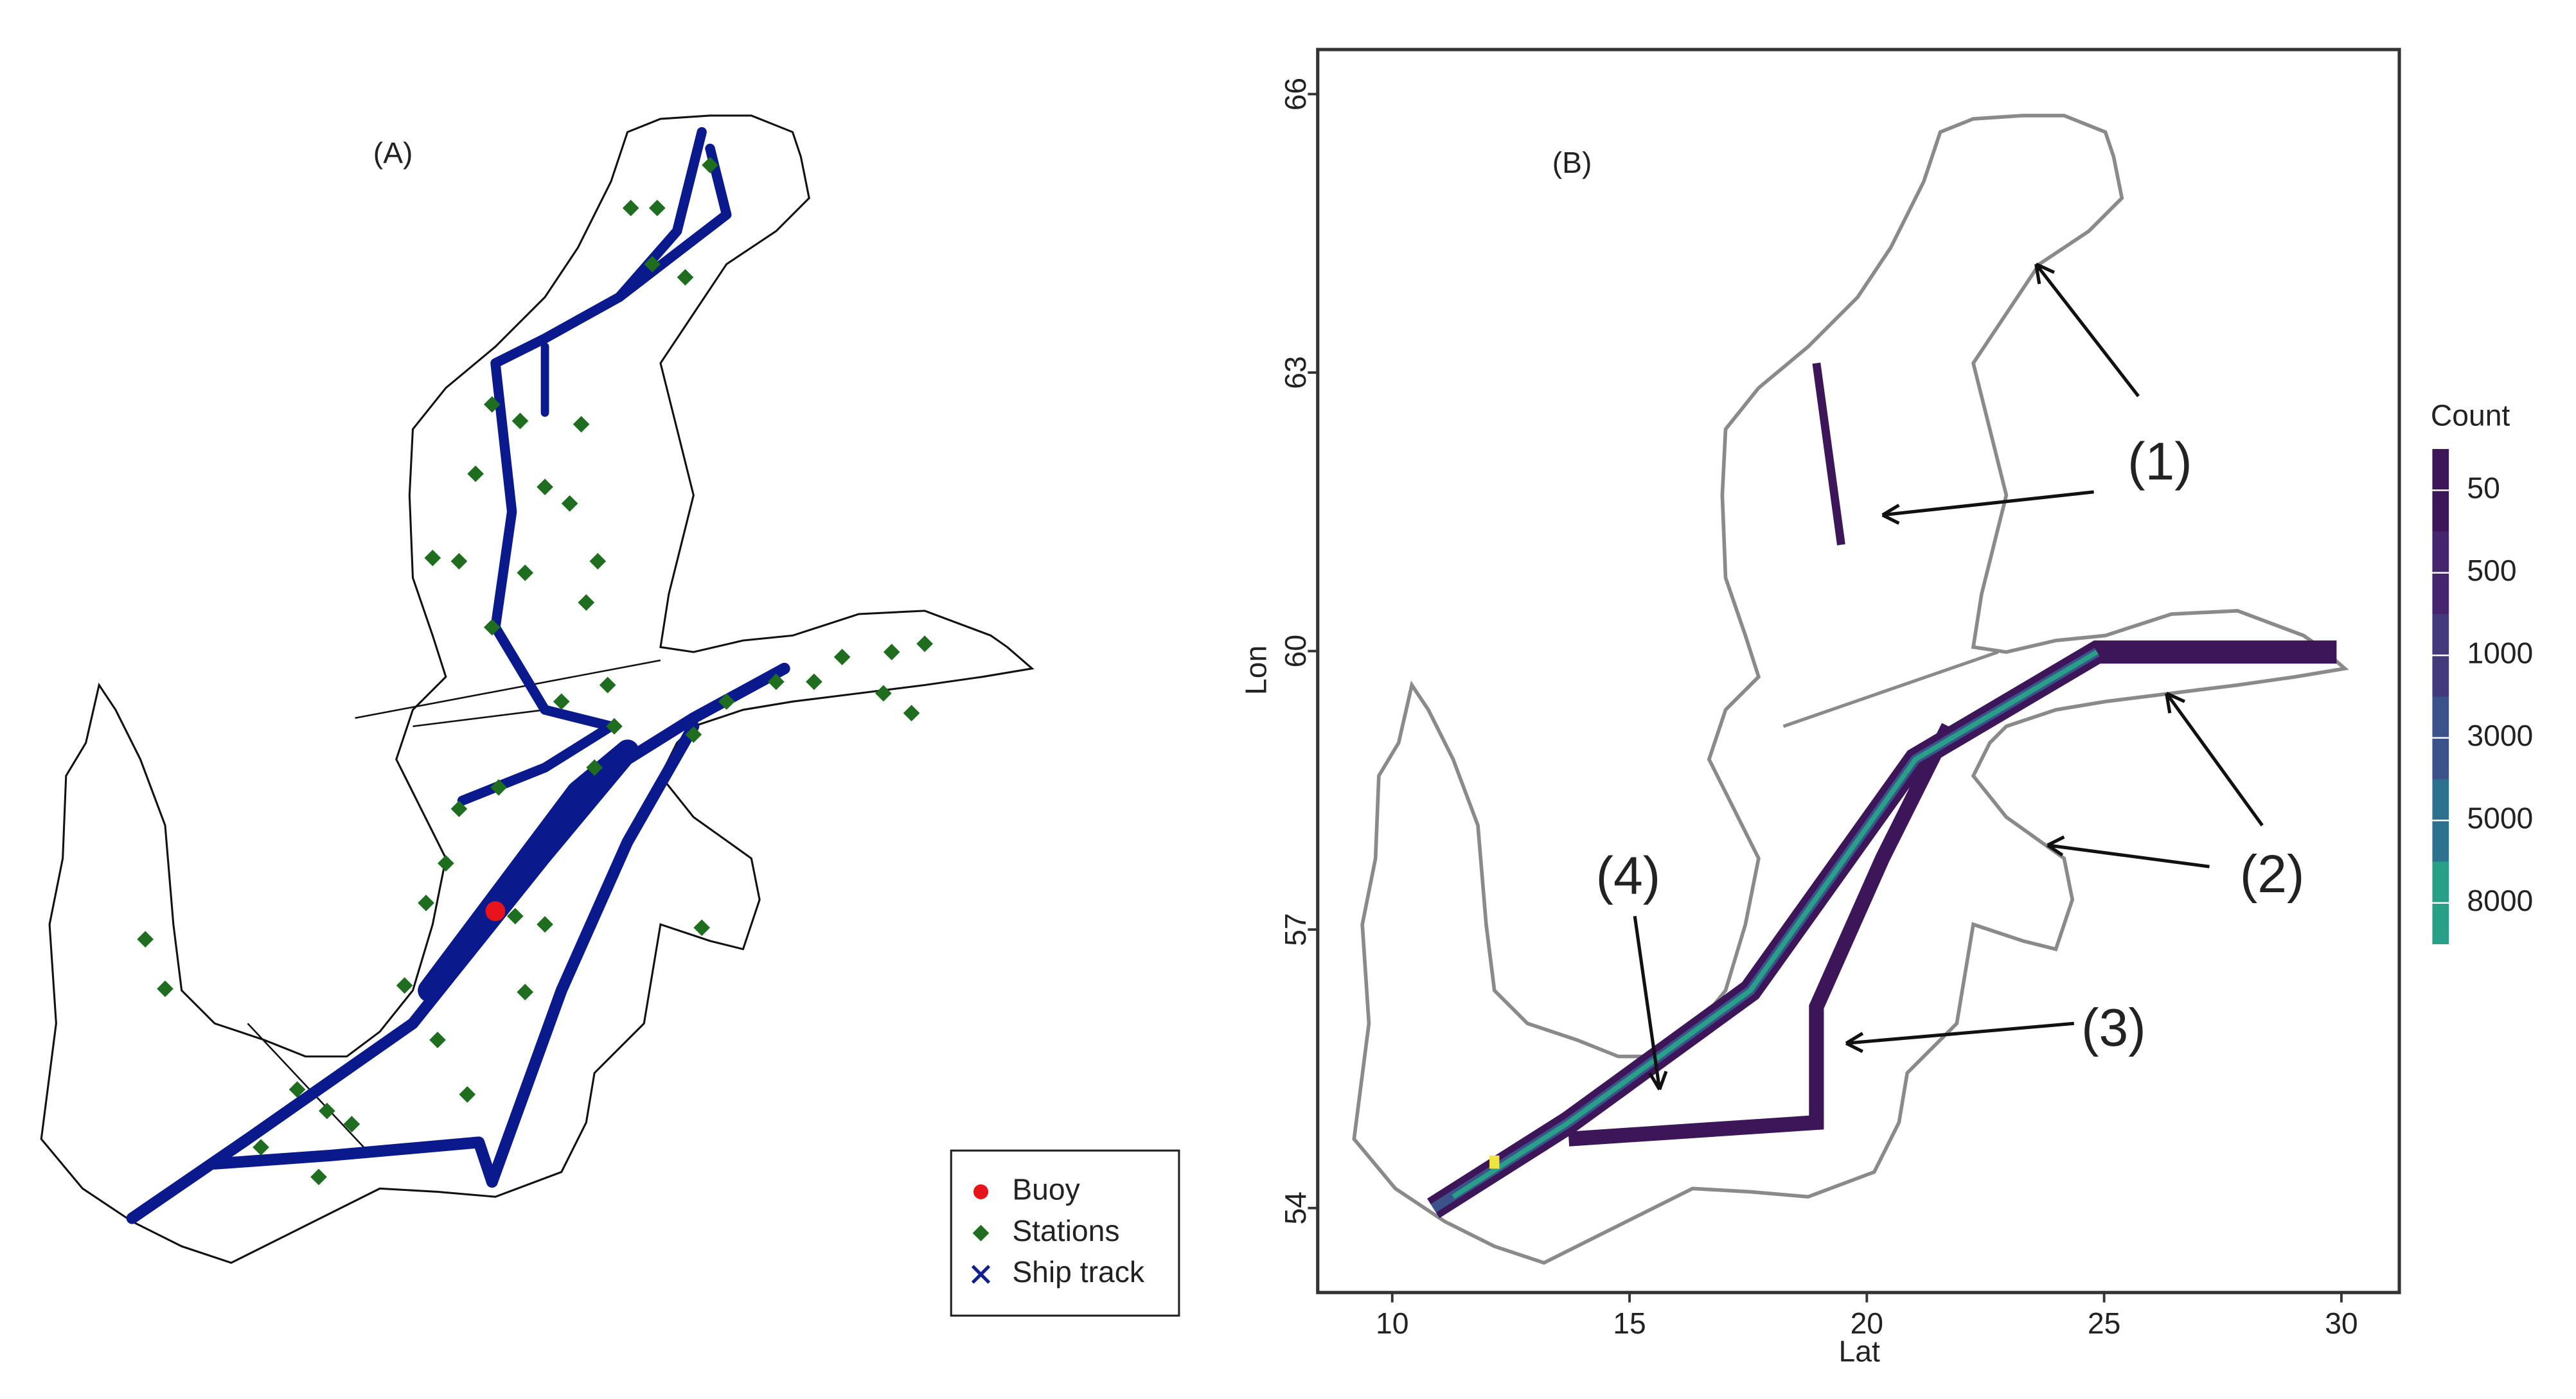 The width and height of the screenshot is (2576, 1399). Describe the element at coordinates (1572, 162) in the screenshot. I see `panel-label: (B)` at that location.